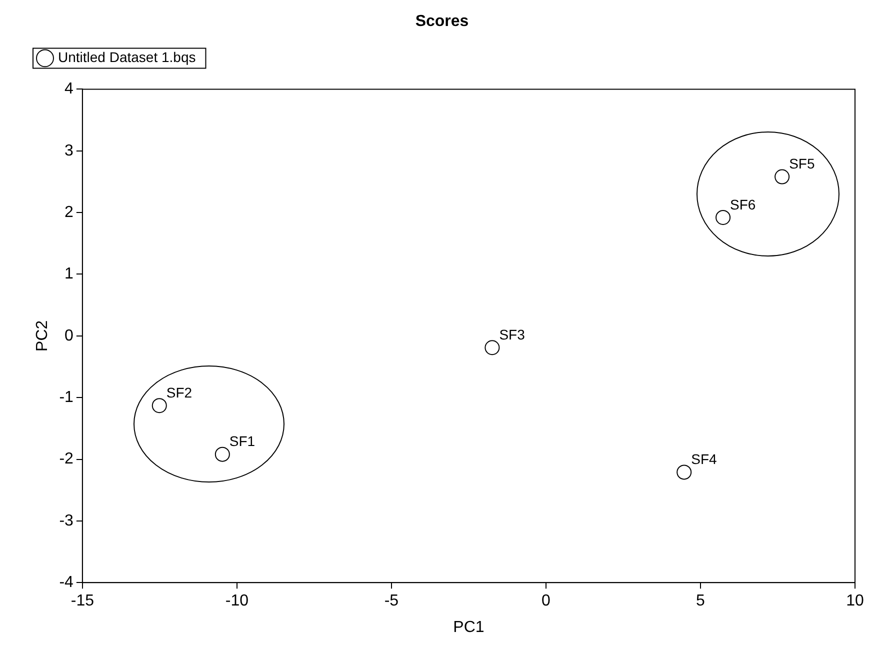  What do you see at coordinates (66, 397) in the screenshot?
I see `y-tick-label: -1` at bounding box center [66, 397].